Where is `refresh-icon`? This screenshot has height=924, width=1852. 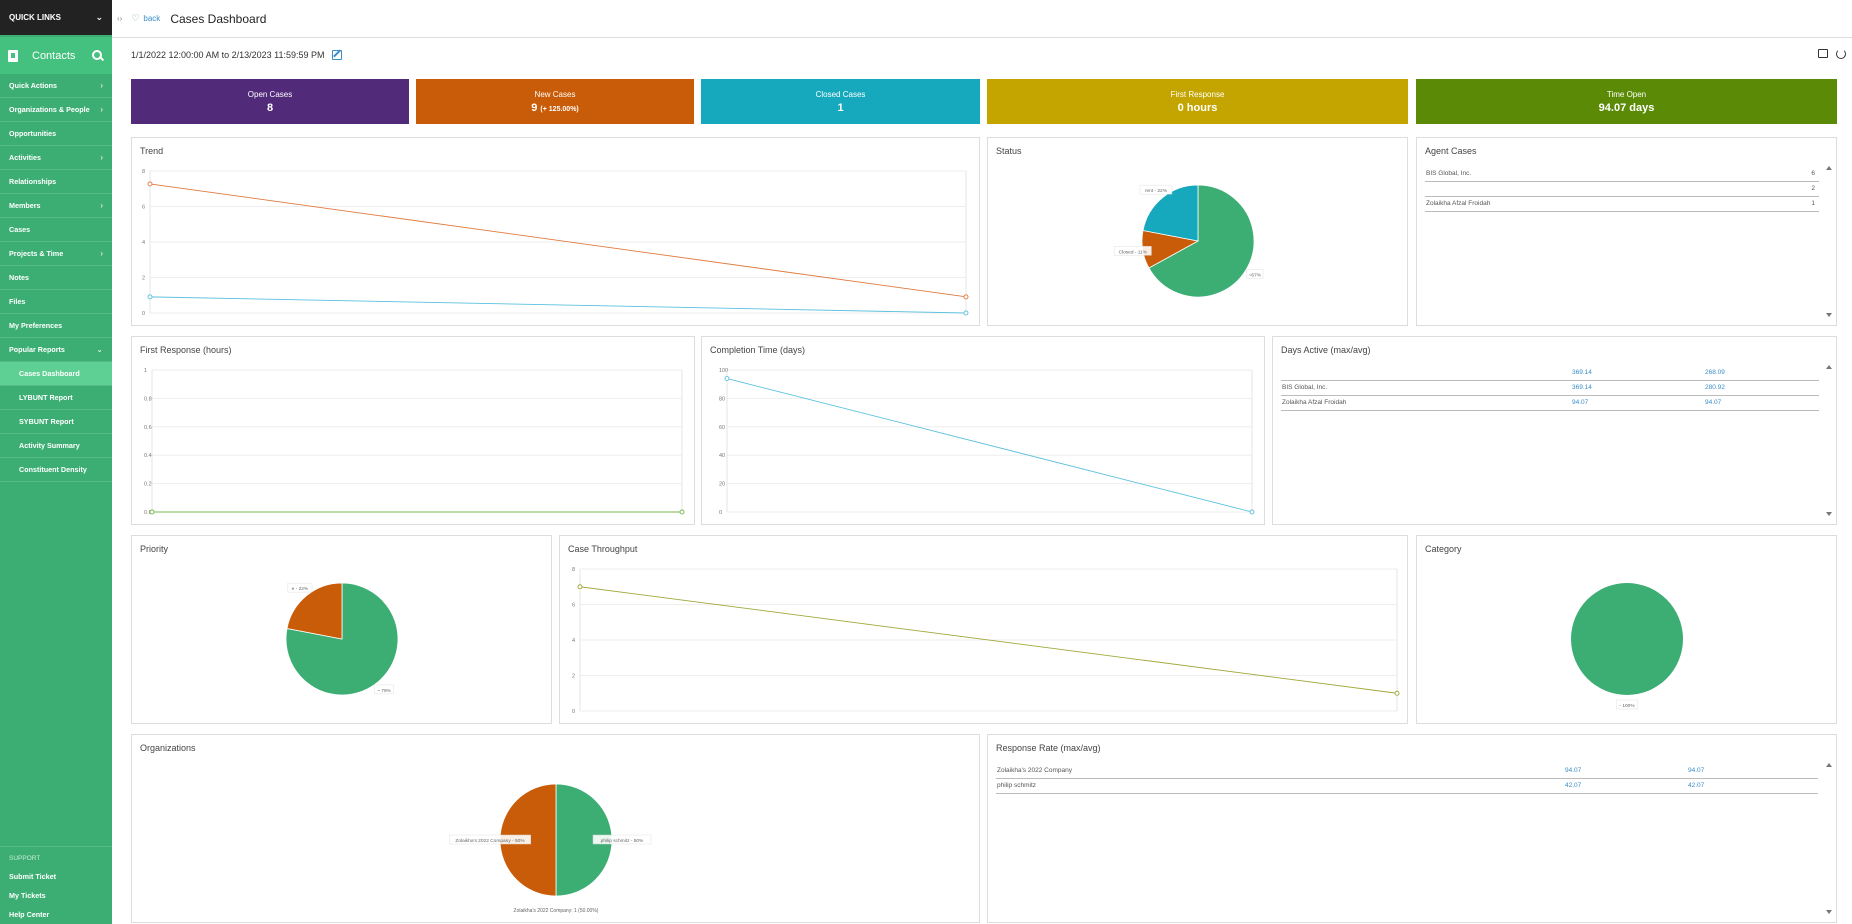 refresh-icon is located at coordinates (1841, 54).